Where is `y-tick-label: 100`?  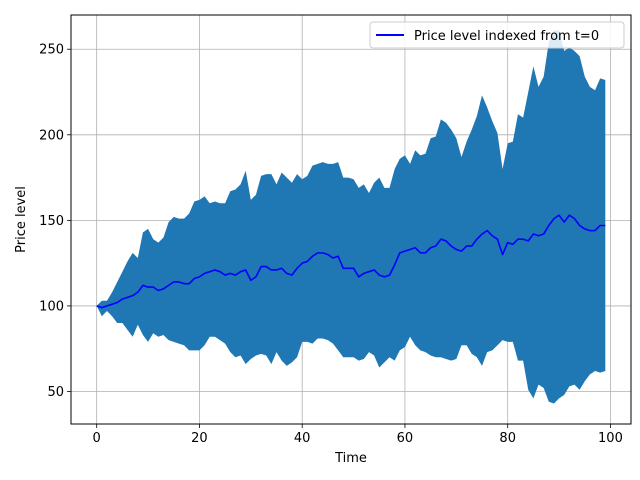 y-tick-label: 100 is located at coordinates (51, 306).